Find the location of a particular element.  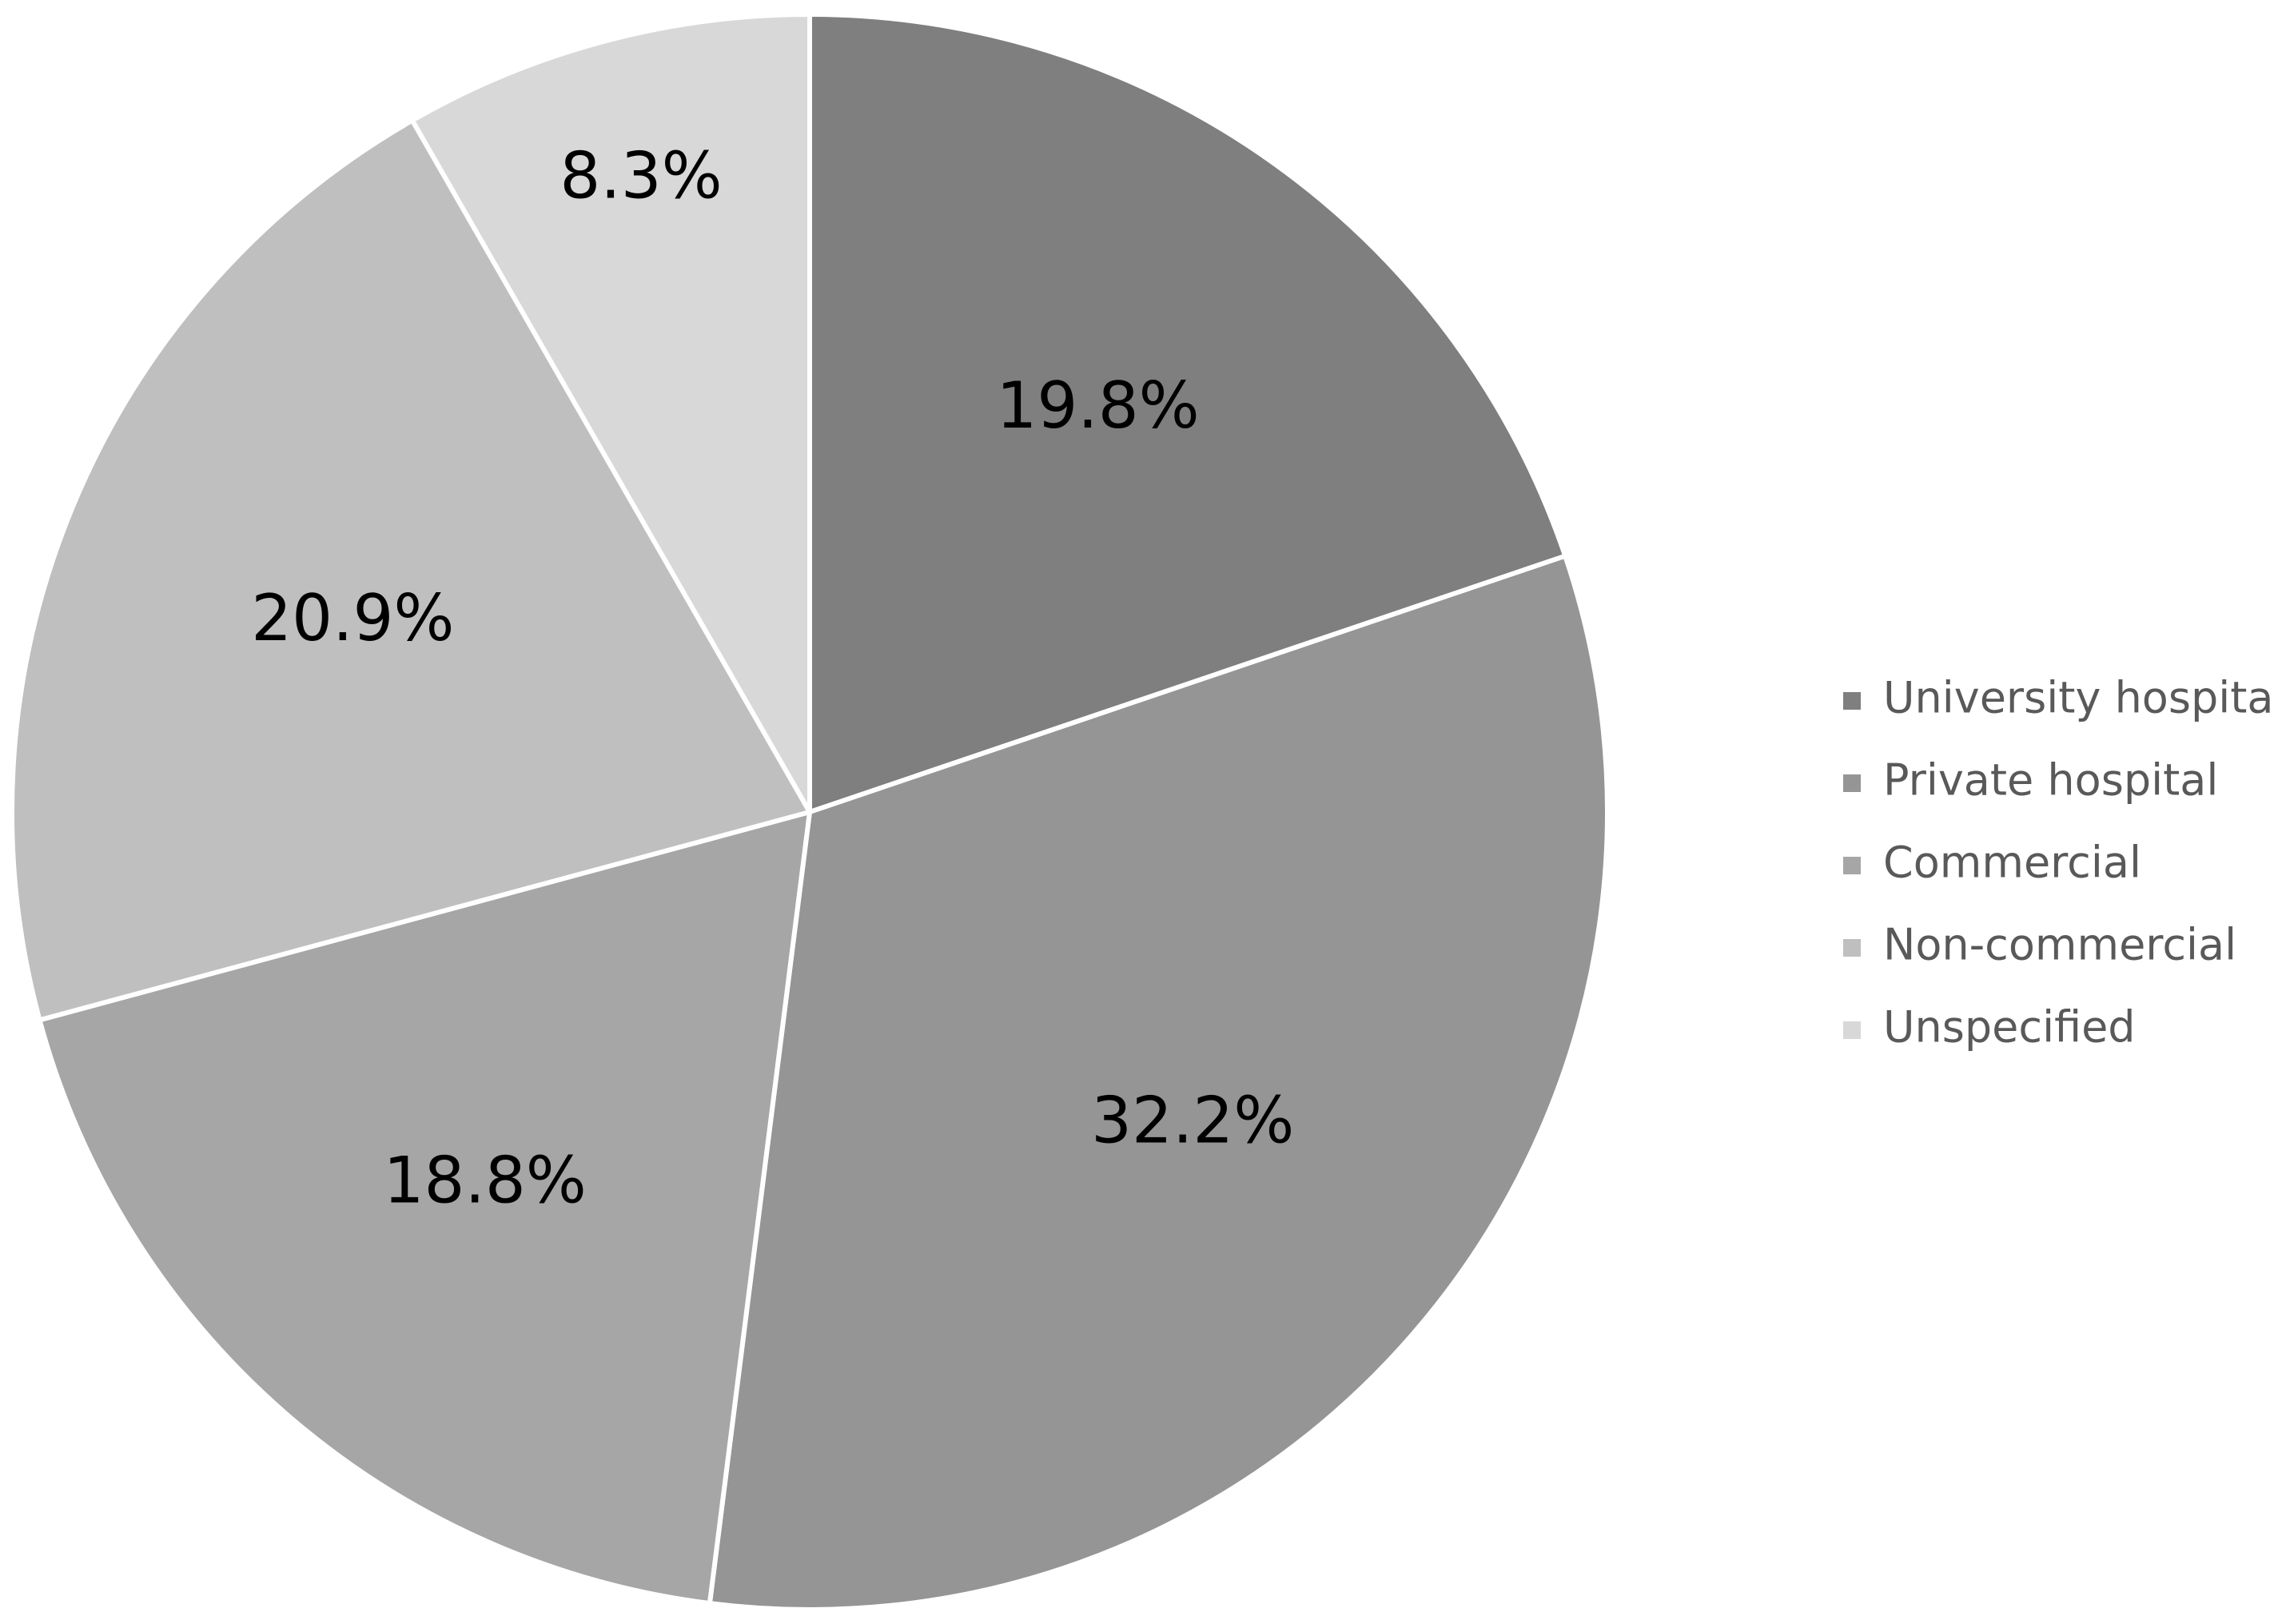

legend-label-commercial: Commercial is located at coordinates (2012, 863).